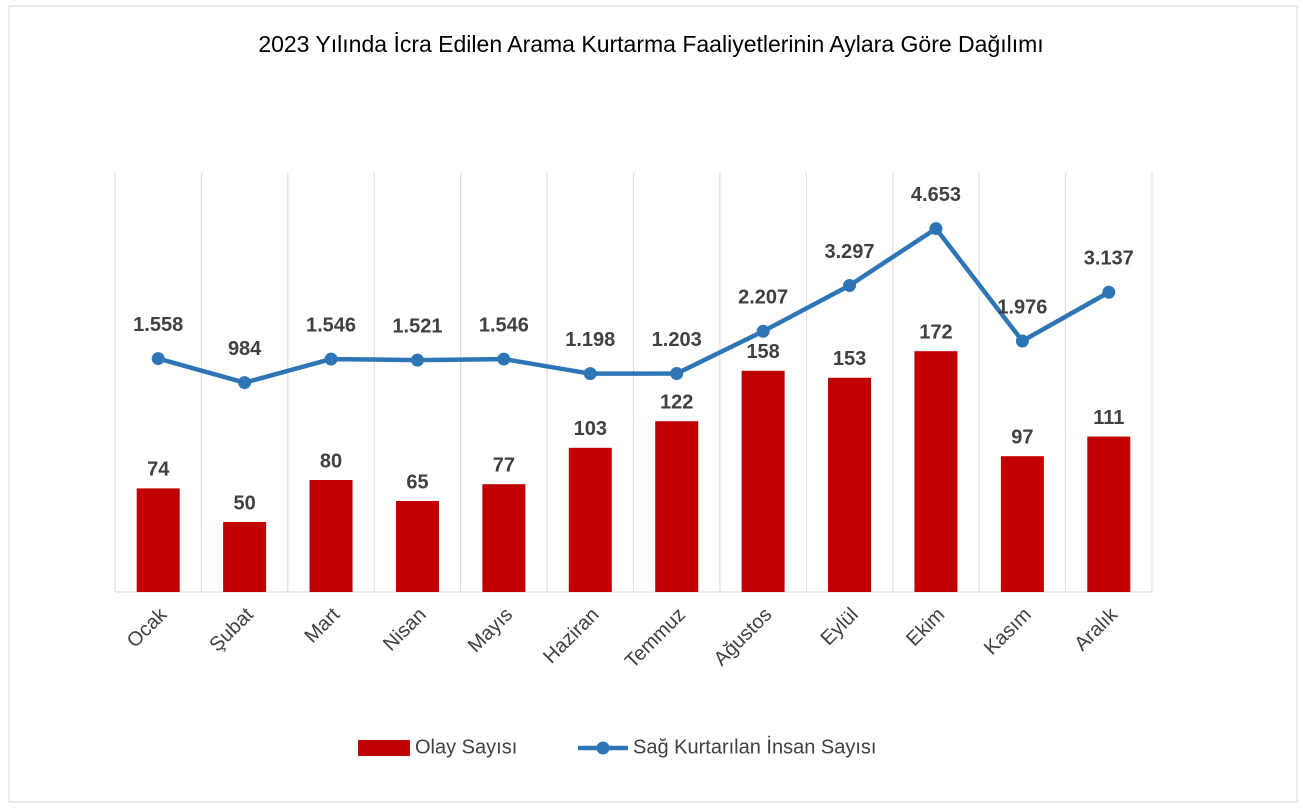 The image size is (1303, 810). I want to click on legend-marker, so click(603, 748).